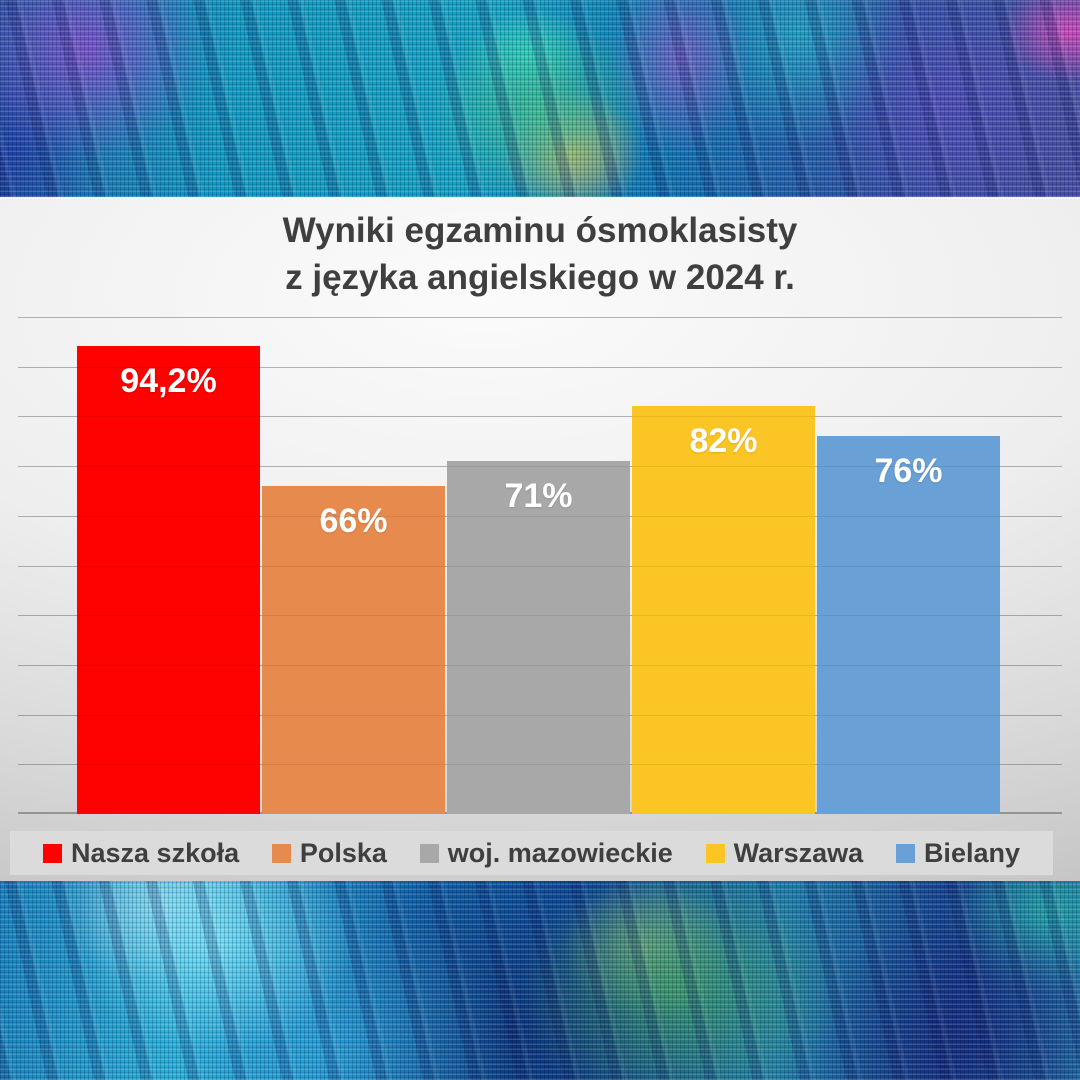 Image resolution: width=1080 pixels, height=1080 pixels. Describe the element at coordinates (155, 852) in the screenshot. I see `legend-label: Nasza szkoła` at that location.